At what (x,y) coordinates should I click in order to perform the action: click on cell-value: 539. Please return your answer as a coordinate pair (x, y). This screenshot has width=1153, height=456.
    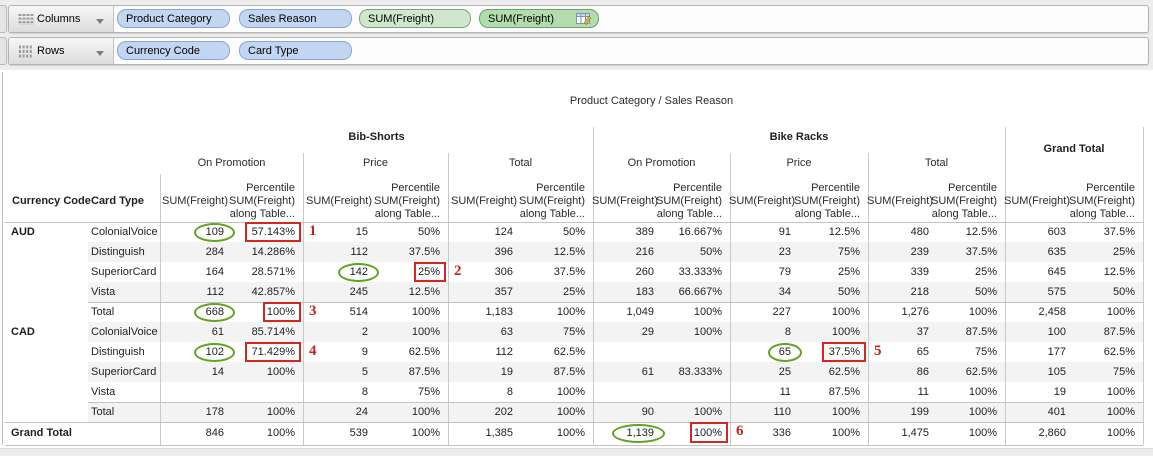
    Looking at the image, I should click on (358, 433).